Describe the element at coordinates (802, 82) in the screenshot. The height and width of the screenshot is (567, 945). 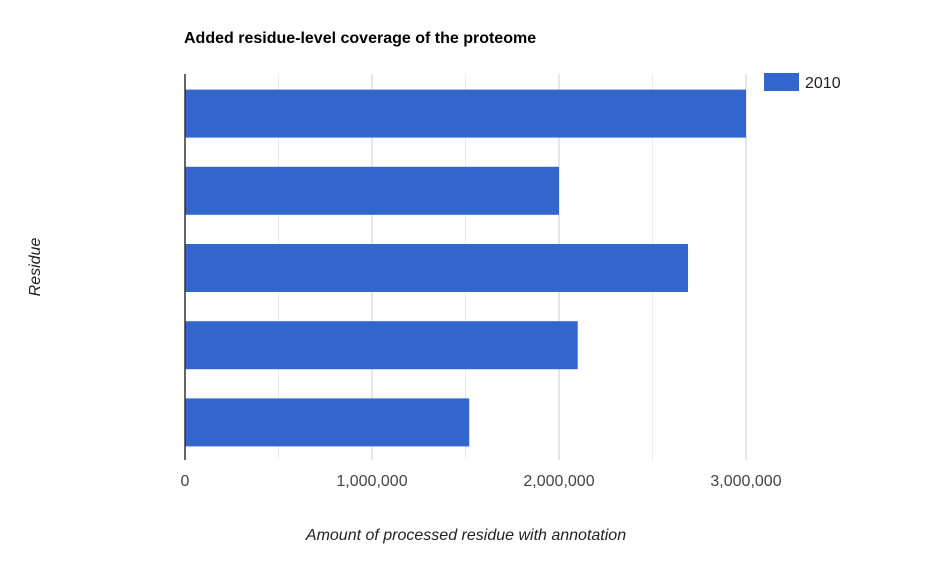
I see `legend: 2010` at that location.